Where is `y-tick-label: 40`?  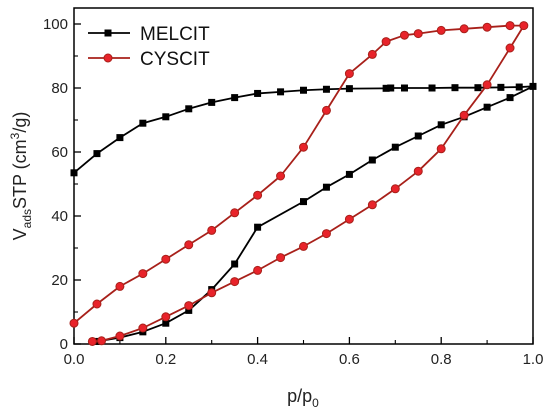 y-tick-label: 40 is located at coordinates (59, 216).